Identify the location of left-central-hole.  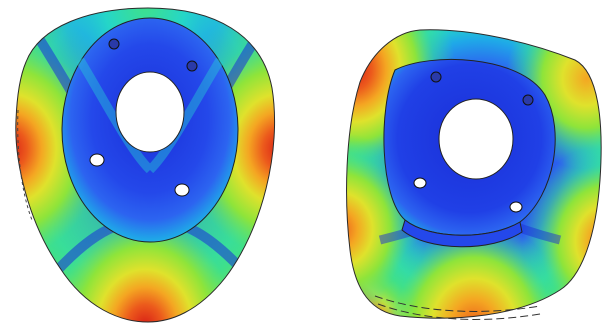
(150, 112).